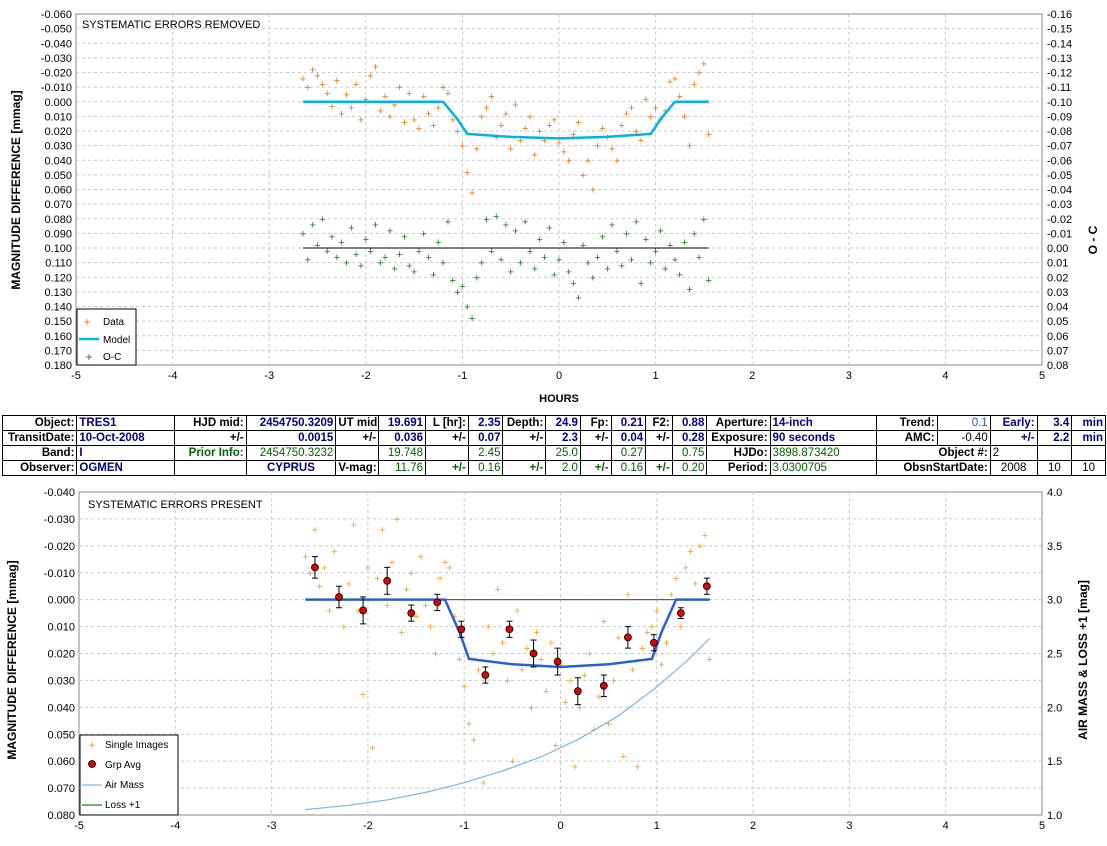 Image resolution: width=1107 pixels, height=846 pixels. I want to click on transitdate-label: TransitDate:, so click(39, 438).